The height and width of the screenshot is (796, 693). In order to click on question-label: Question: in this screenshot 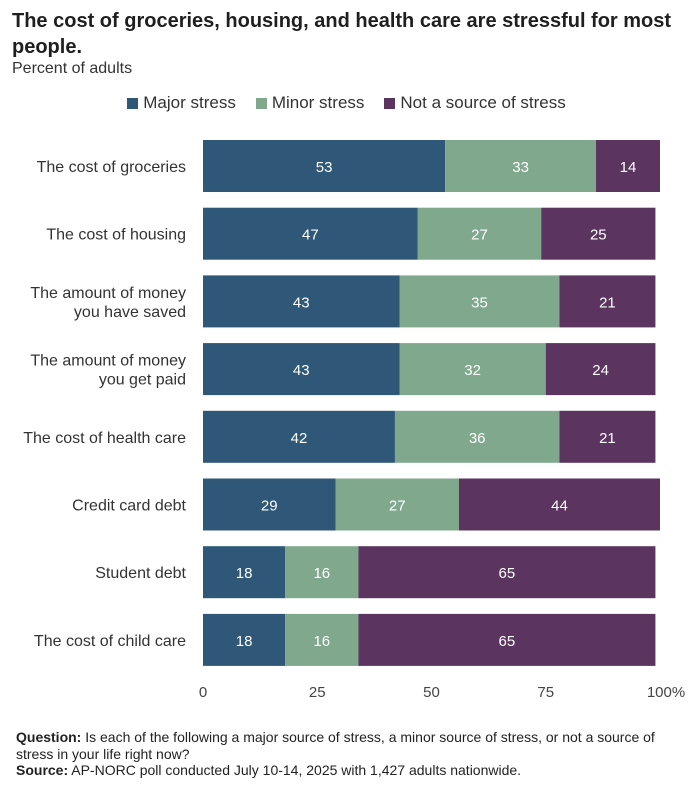, I will do `click(49, 737)`.